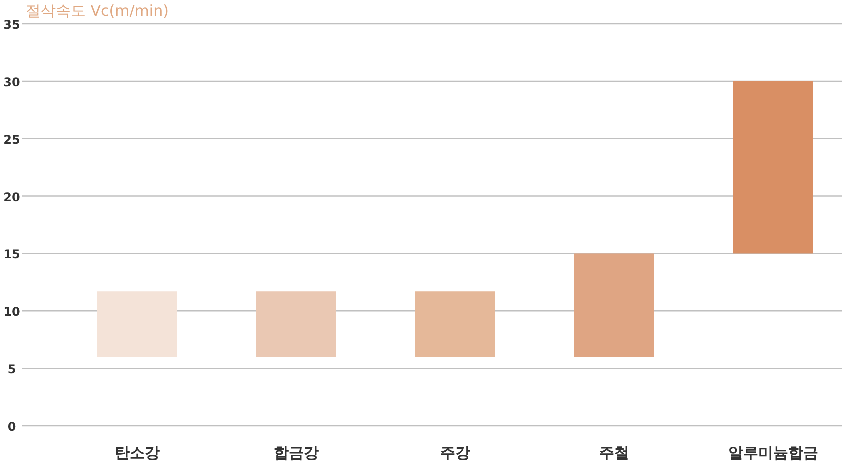 This screenshot has height=463, width=842. I want to click on x-tick-label: 합금강, so click(296, 453).